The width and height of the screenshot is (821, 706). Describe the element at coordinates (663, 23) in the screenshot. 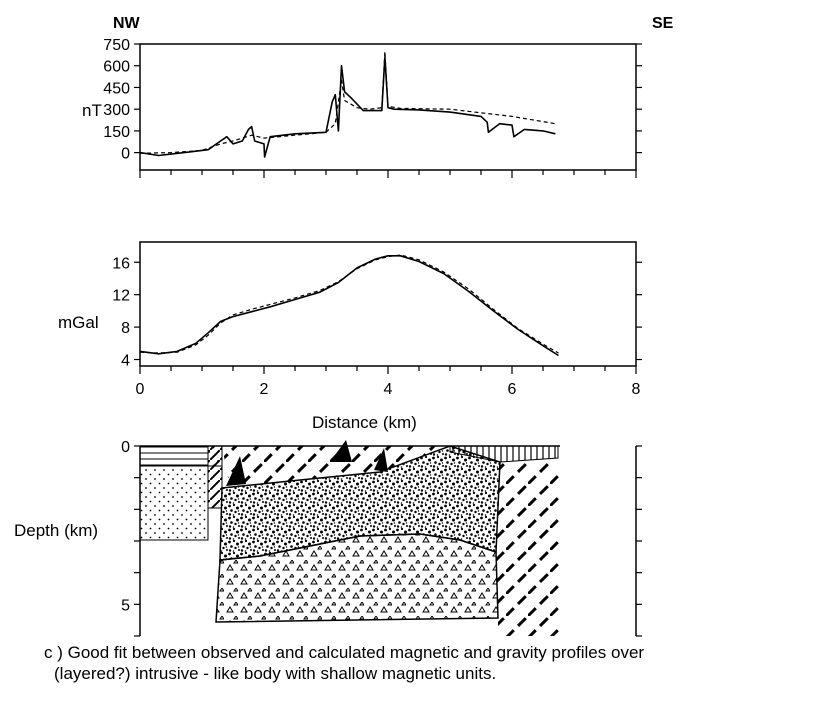

I see `direction-label-se: SE` at that location.